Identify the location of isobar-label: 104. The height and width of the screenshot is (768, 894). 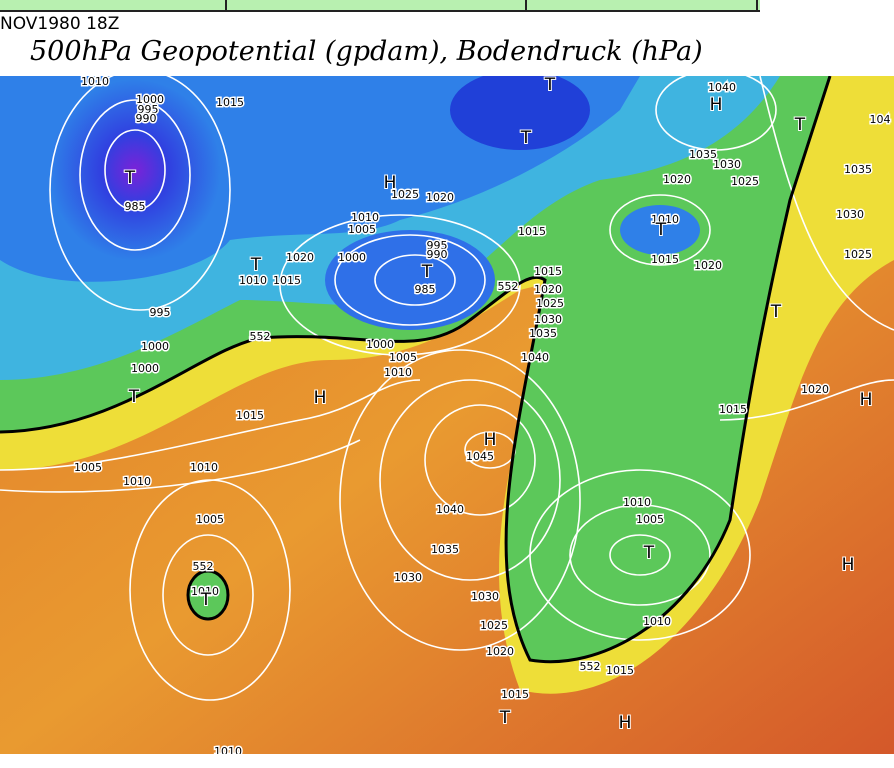
(880, 119).